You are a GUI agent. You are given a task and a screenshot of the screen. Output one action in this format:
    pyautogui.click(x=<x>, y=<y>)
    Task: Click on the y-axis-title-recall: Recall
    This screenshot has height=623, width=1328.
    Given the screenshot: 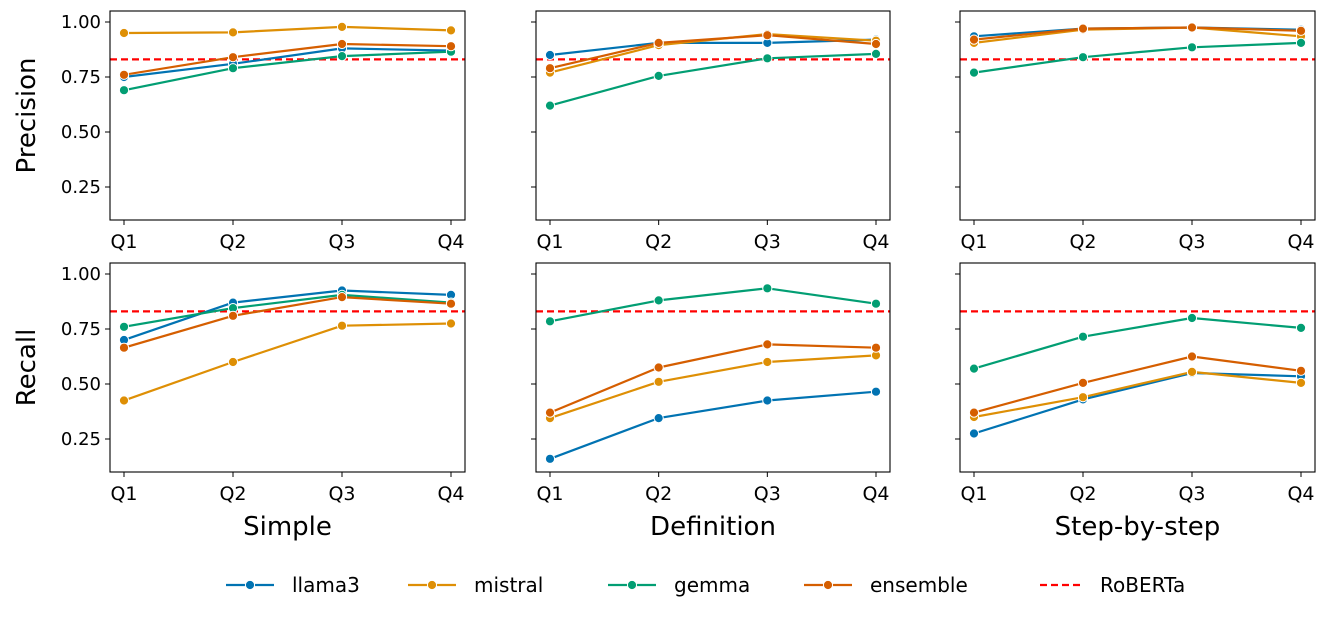 What is the action you would take?
    pyautogui.click(x=27, y=368)
    